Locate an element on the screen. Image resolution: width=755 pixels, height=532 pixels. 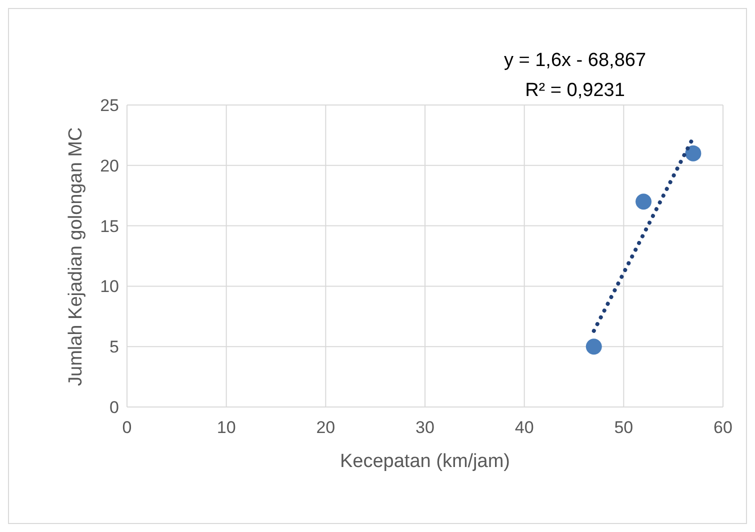
x-tick-label: 20 is located at coordinates (326, 428).